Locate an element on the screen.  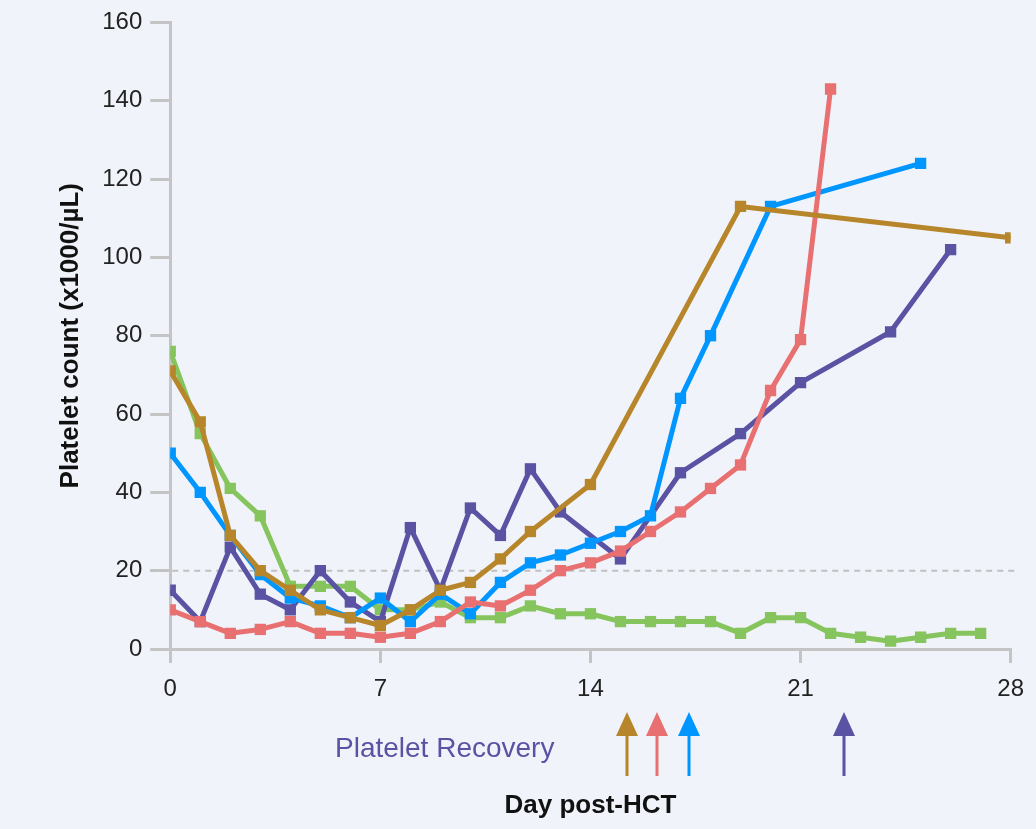
x-tick-label: 0 is located at coordinates (170, 688).